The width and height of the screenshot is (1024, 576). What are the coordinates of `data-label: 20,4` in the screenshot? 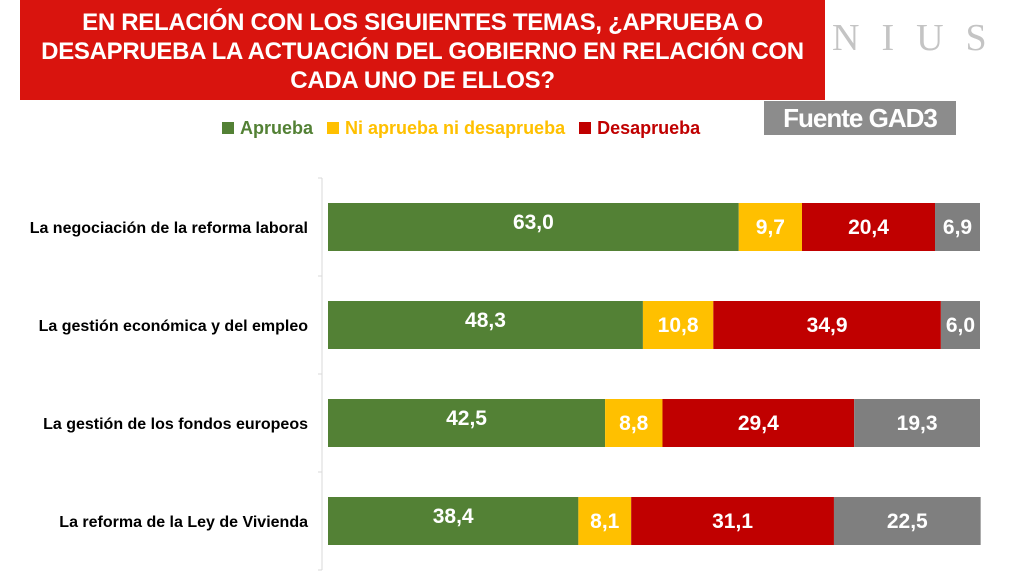 It's located at (868, 227).